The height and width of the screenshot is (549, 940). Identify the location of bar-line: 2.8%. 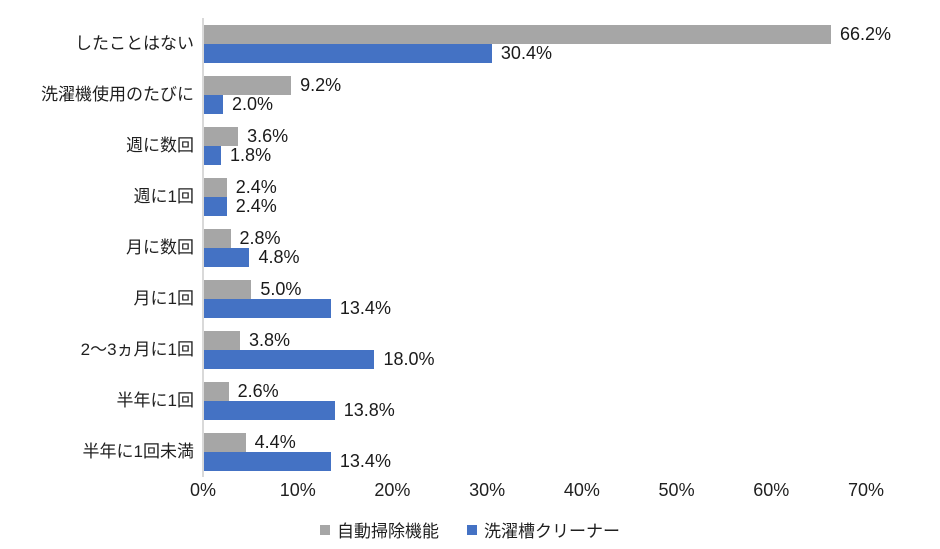
(535, 237).